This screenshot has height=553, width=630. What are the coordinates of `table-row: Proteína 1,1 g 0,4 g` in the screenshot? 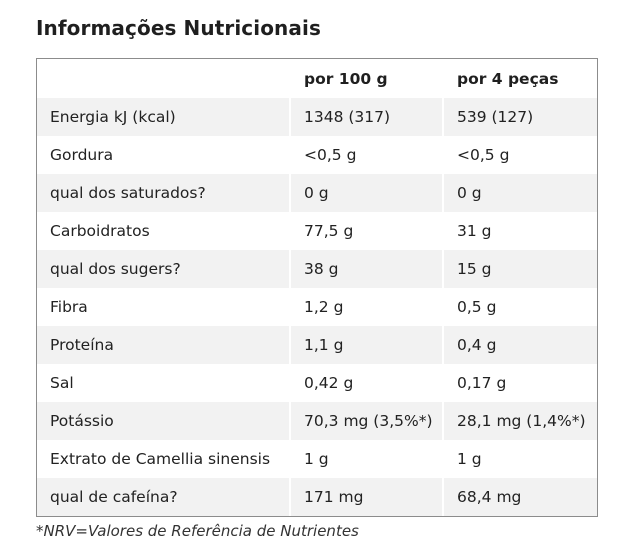 It's located at (317, 345).